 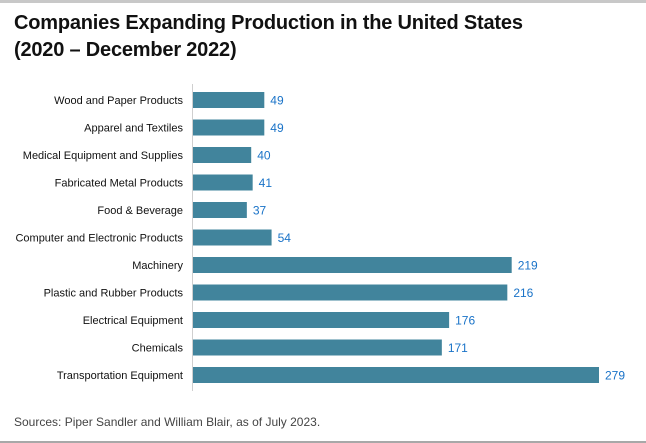 I want to click on value-label: 176, so click(x=465, y=321).